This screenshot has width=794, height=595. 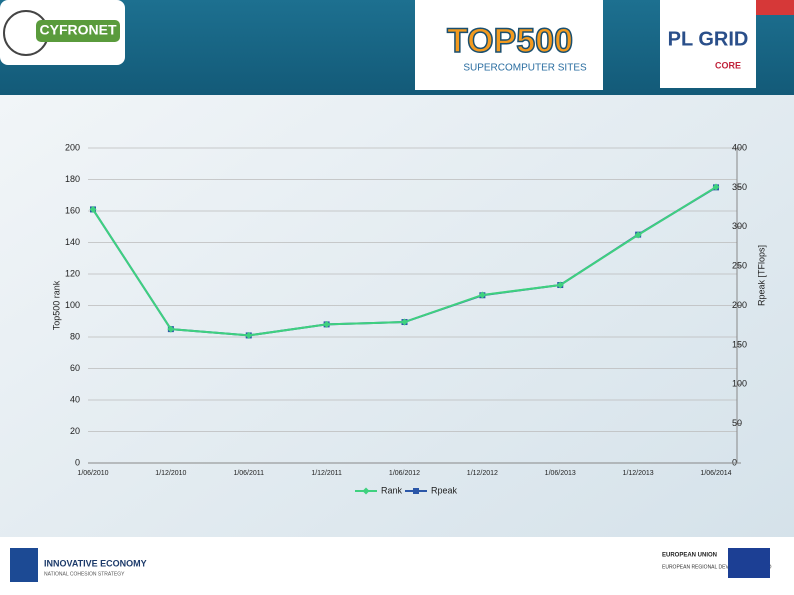 I want to click on legend-label: Rank, so click(x=392, y=490).